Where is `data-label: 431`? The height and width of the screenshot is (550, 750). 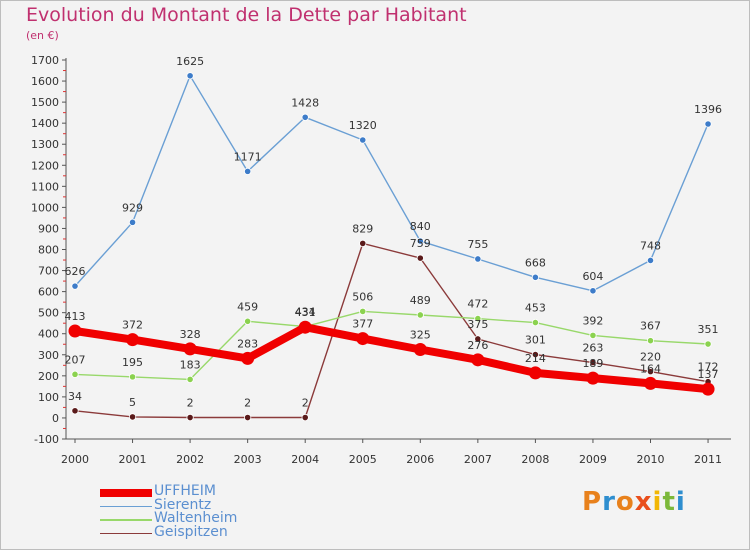 data-label: 431 is located at coordinates (305, 312).